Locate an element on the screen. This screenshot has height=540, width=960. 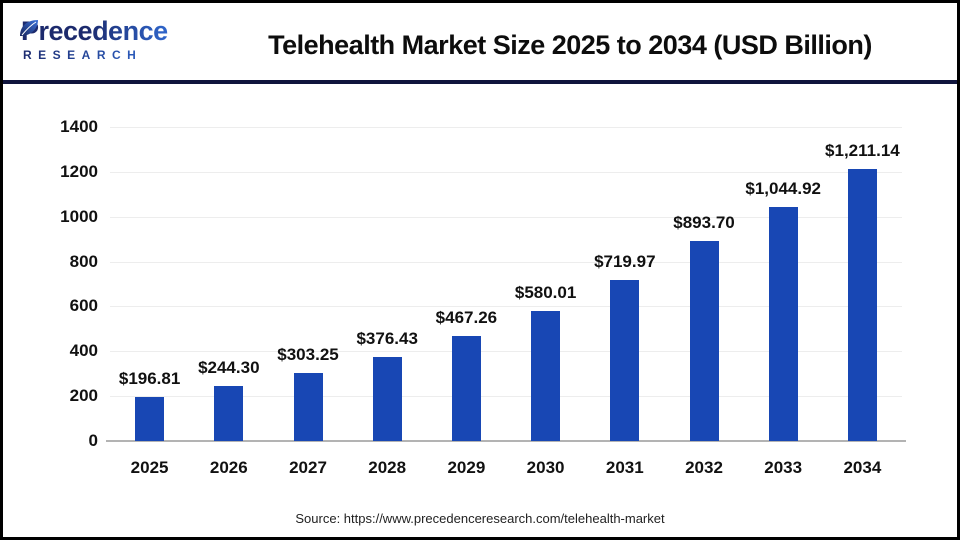
y-tick-label: 200 is located at coordinates (83, 396).